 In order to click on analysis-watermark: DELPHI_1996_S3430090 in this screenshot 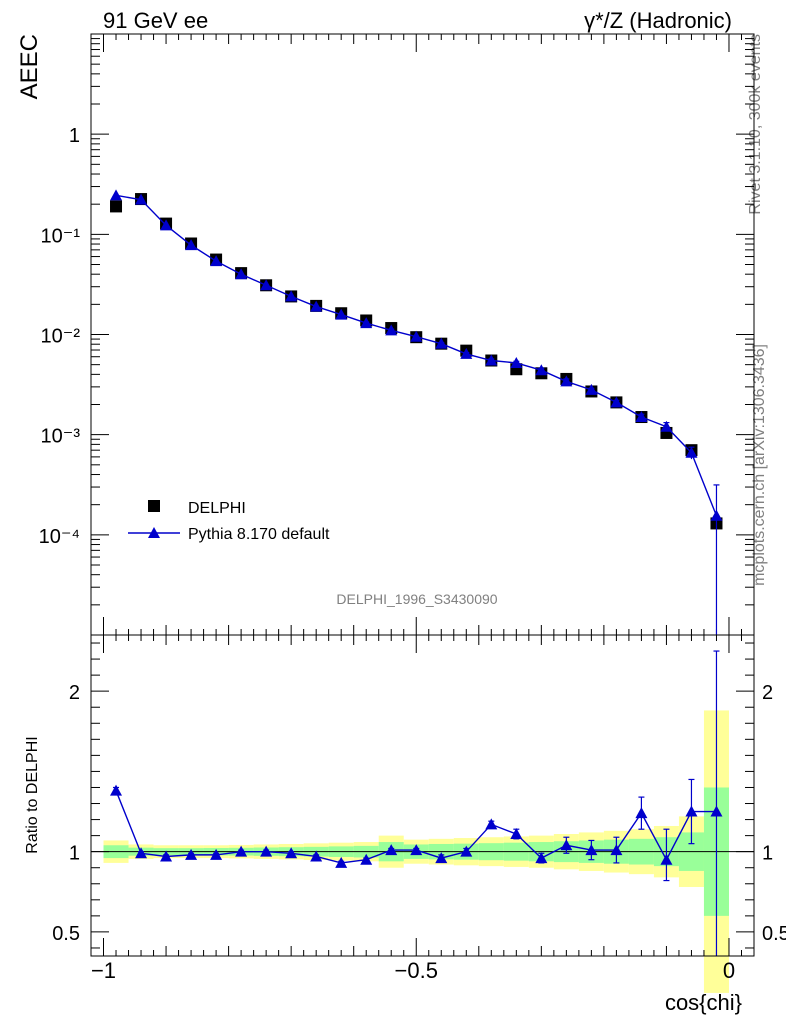, I will do `click(416, 599)`.